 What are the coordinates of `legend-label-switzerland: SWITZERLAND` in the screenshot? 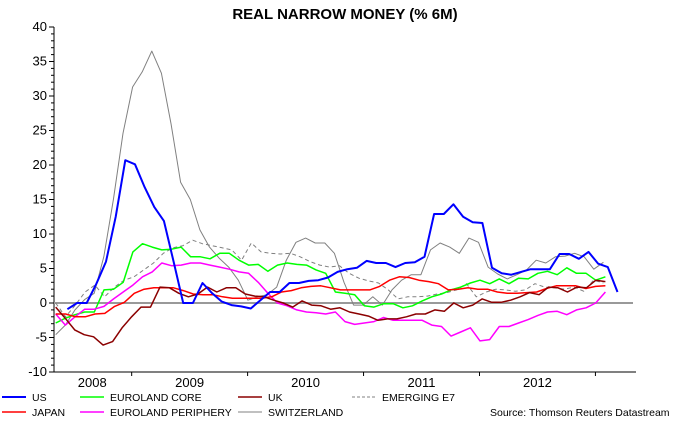 It's located at (306, 413).